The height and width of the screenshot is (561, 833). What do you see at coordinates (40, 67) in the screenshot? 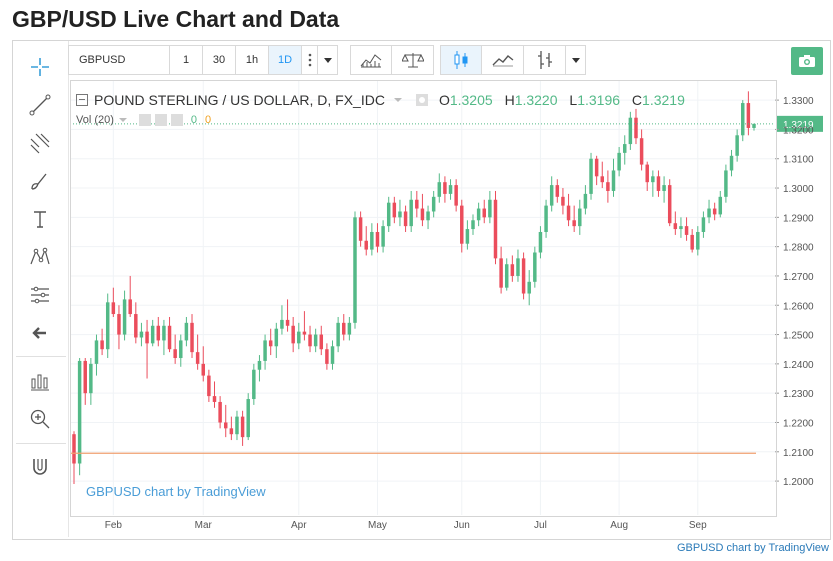
I see `crosshair-icon` at bounding box center [40, 67].